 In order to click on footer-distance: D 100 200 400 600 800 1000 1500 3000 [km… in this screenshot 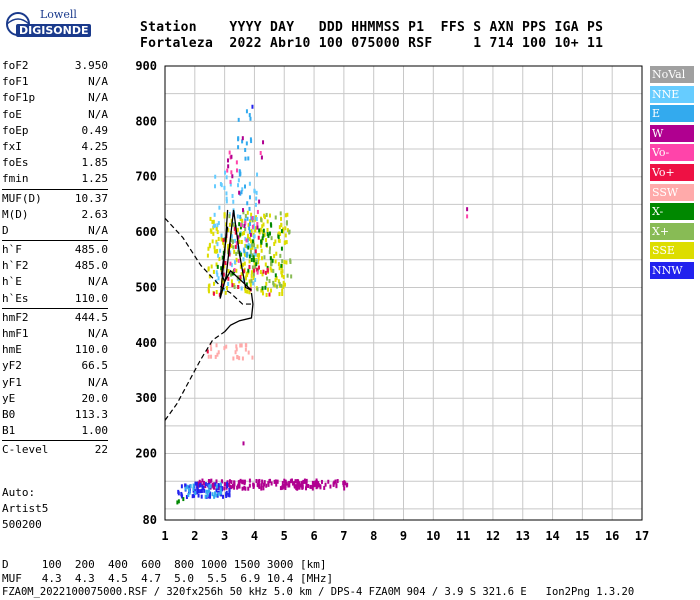, I will do `click(164, 564)`.